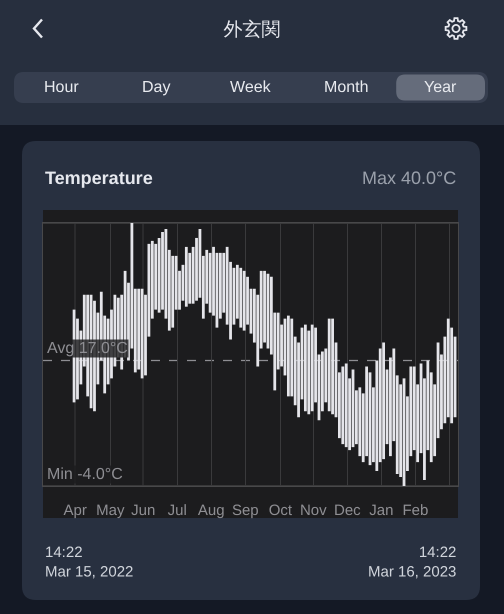 The image size is (504, 614). I want to click on x-tick-label: Nov, so click(314, 511).